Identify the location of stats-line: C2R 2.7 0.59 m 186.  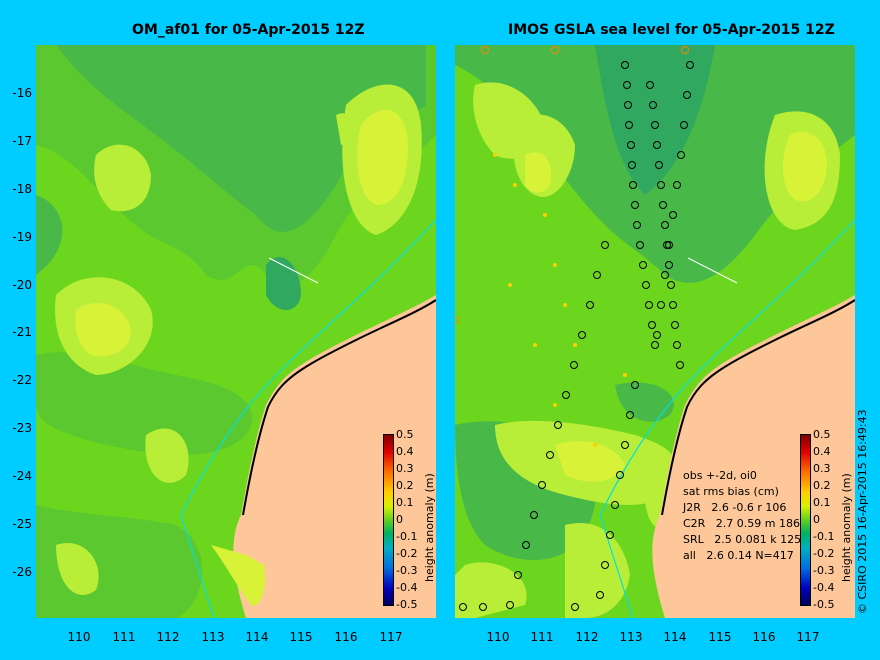
(741, 523).